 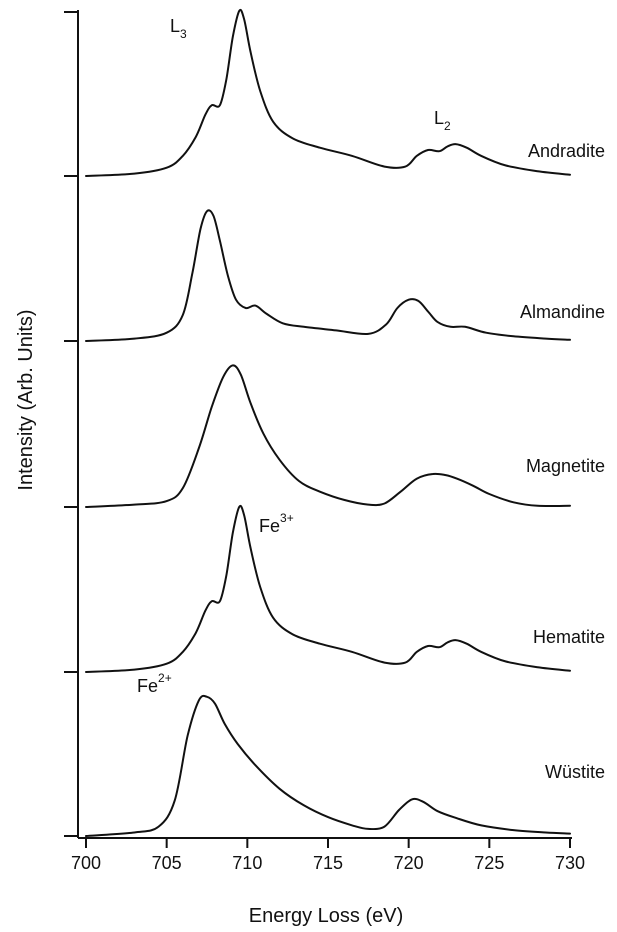 What do you see at coordinates (71, 424) in the screenshot?
I see `y-axis` at bounding box center [71, 424].